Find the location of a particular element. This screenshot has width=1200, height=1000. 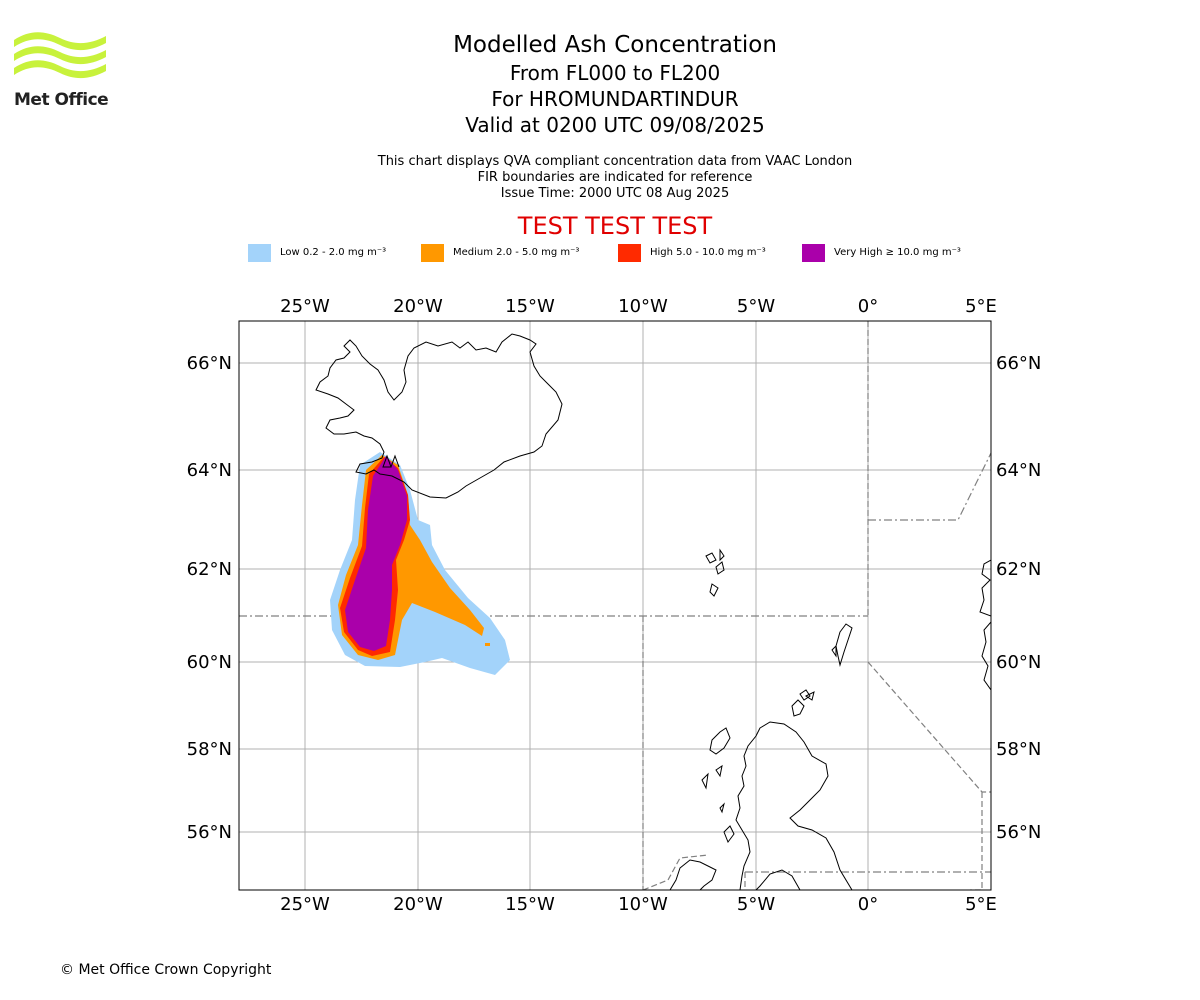

valid-time: Valid at 0200 UTC 09/08/2025 is located at coordinates (615, 125).